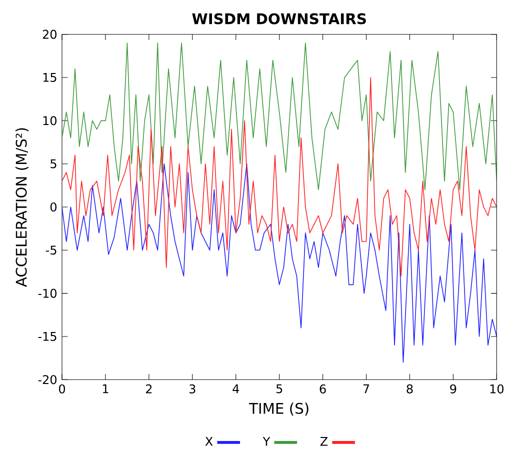 Image resolution: width=508 pixels, height=457 pixels. Describe the element at coordinates (49, 121) in the screenshot. I see `y-tick-label: 10` at that location.